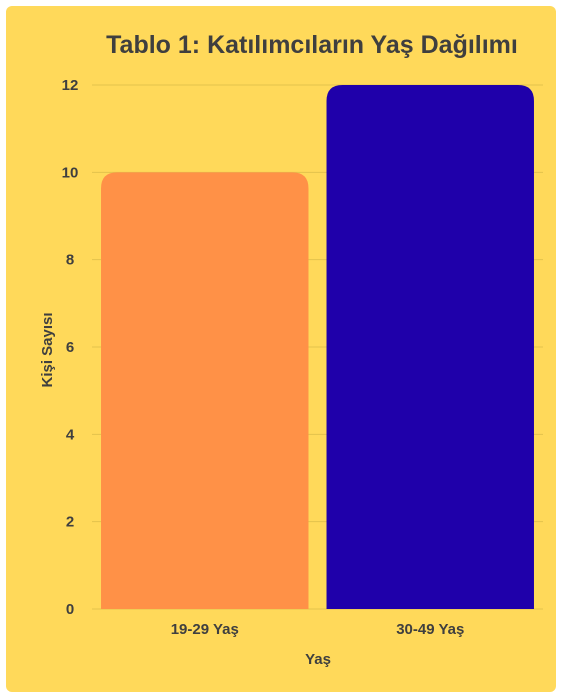  What do you see at coordinates (205, 629) in the screenshot?
I see `x-tick-label: 19-29 Yaş` at bounding box center [205, 629].